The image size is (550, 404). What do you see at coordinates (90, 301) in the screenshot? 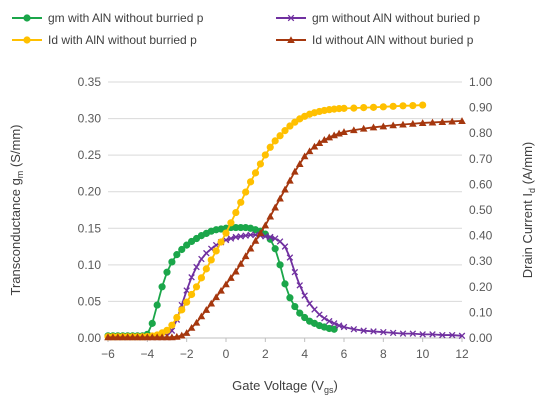
I see `y-left-tick-label: 0.05` at bounding box center [90, 301].